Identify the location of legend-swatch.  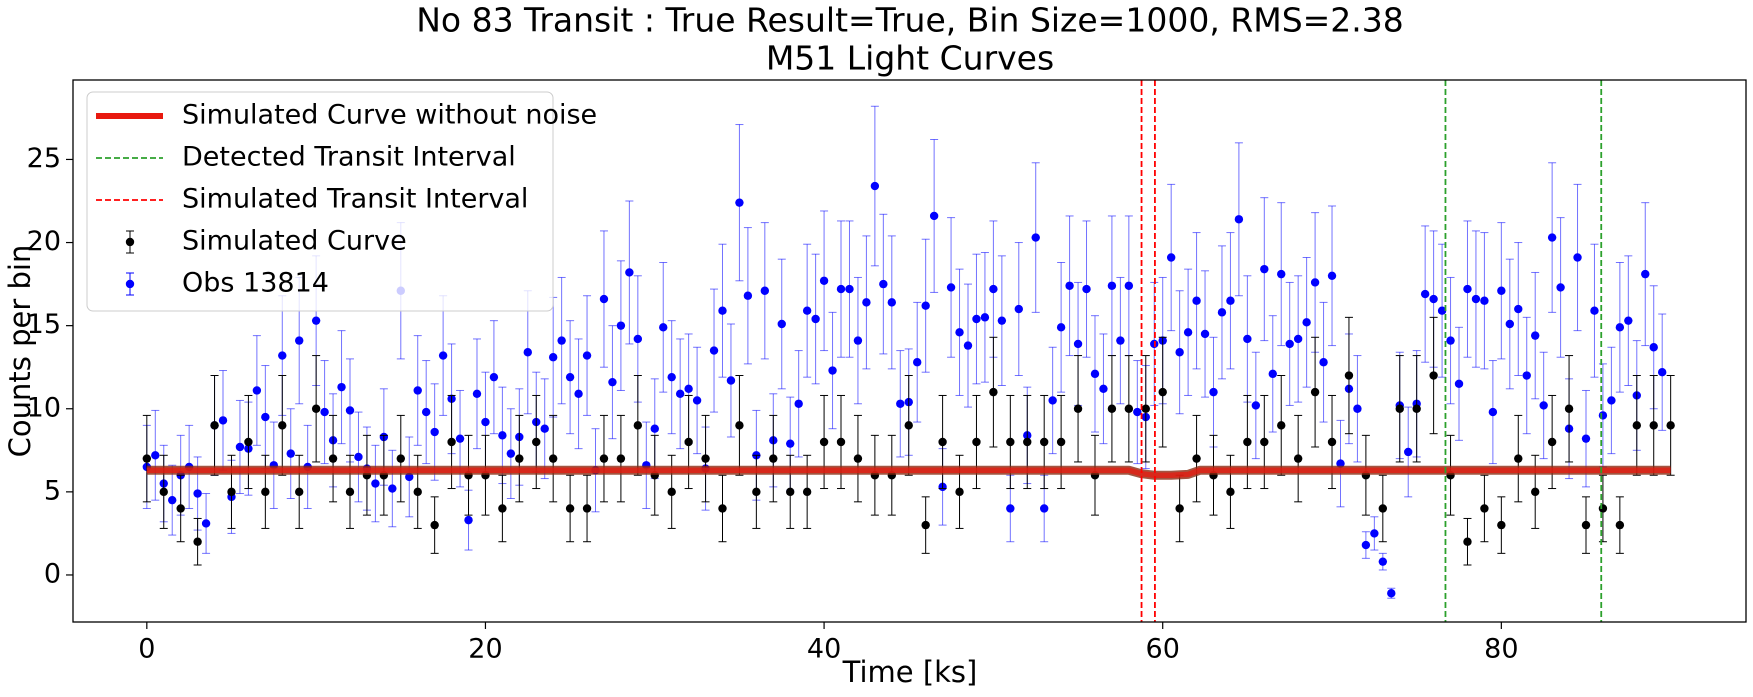
(130, 242).